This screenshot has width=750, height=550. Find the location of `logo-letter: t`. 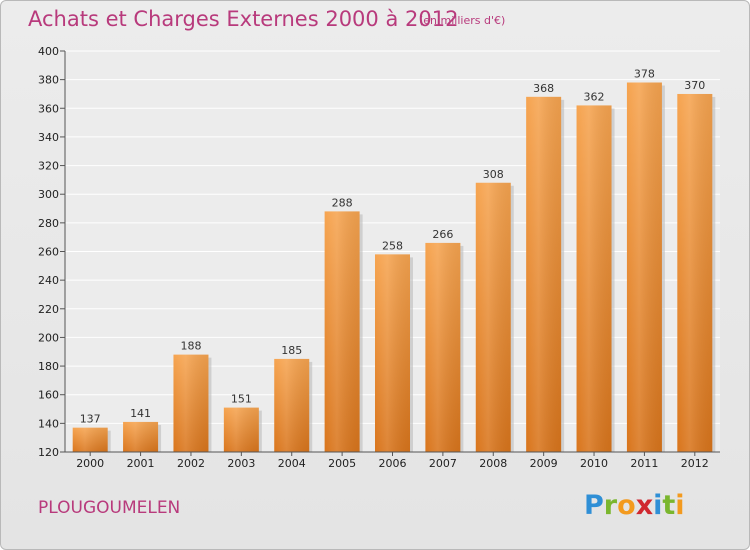

logo-letter: t is located at coordinates (669, 505).